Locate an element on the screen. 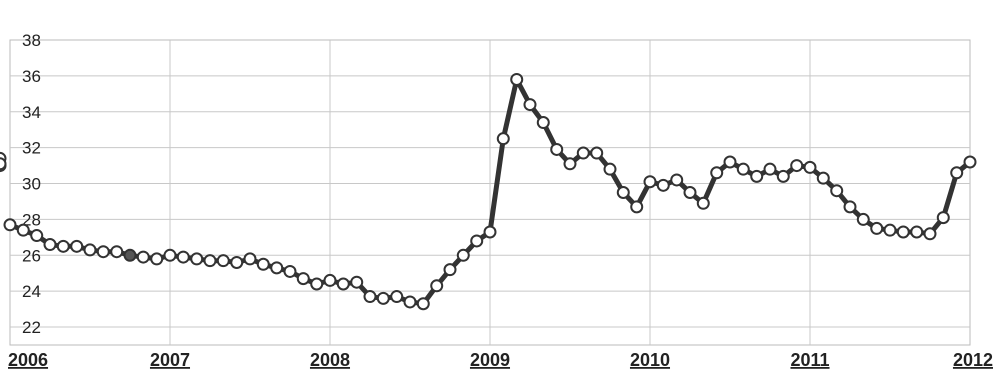  y-tick-label: 24 is located at coordinates (31, 291).